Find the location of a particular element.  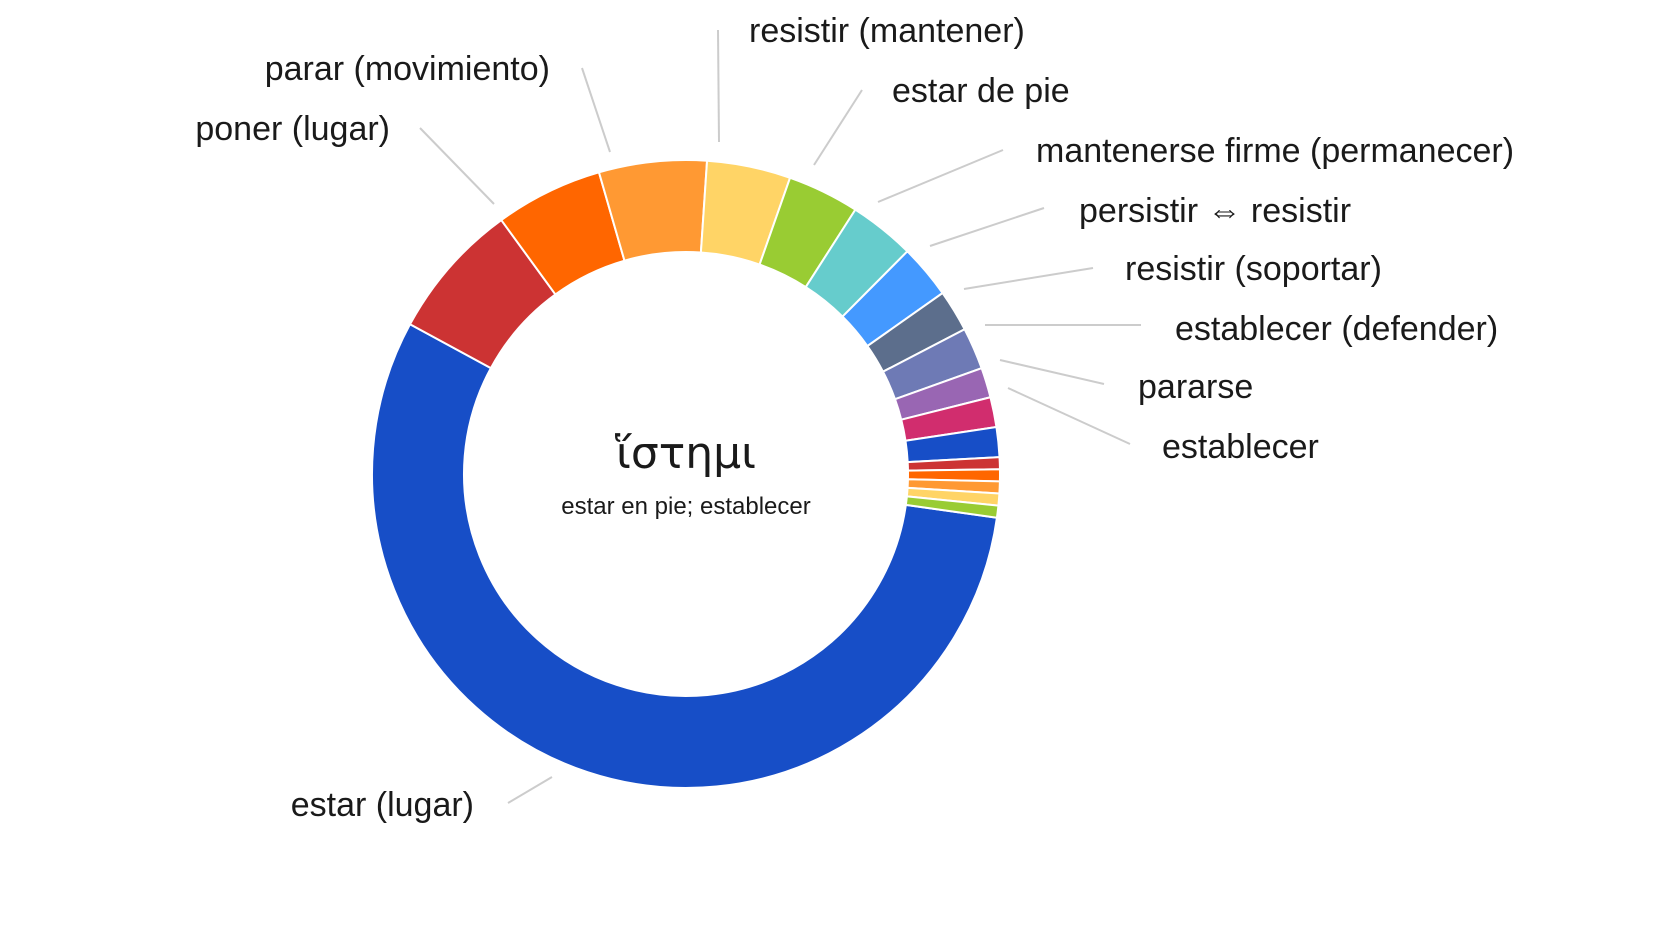

slice-label: pararse is located at coordinates (1195, 387).